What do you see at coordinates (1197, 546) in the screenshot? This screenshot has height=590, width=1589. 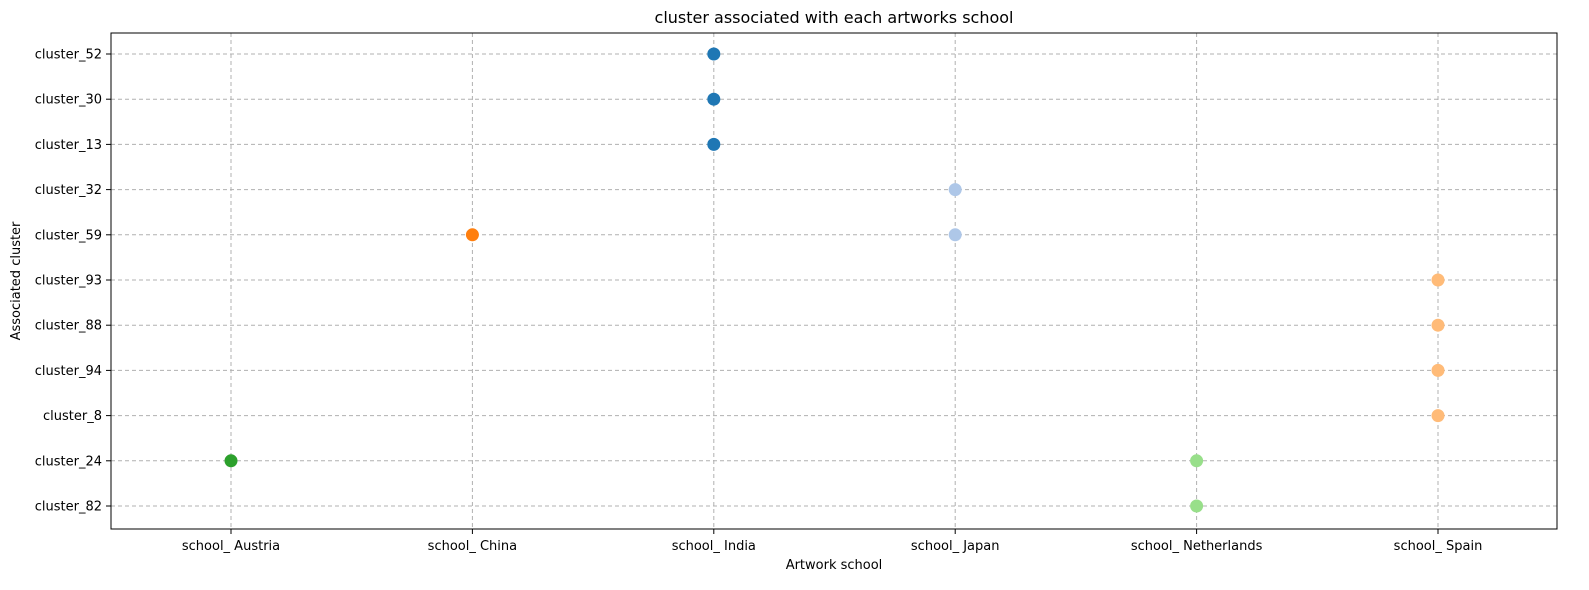 I see `x-tick-label: school_ Netherlands` at bounding box center [1197, 546].